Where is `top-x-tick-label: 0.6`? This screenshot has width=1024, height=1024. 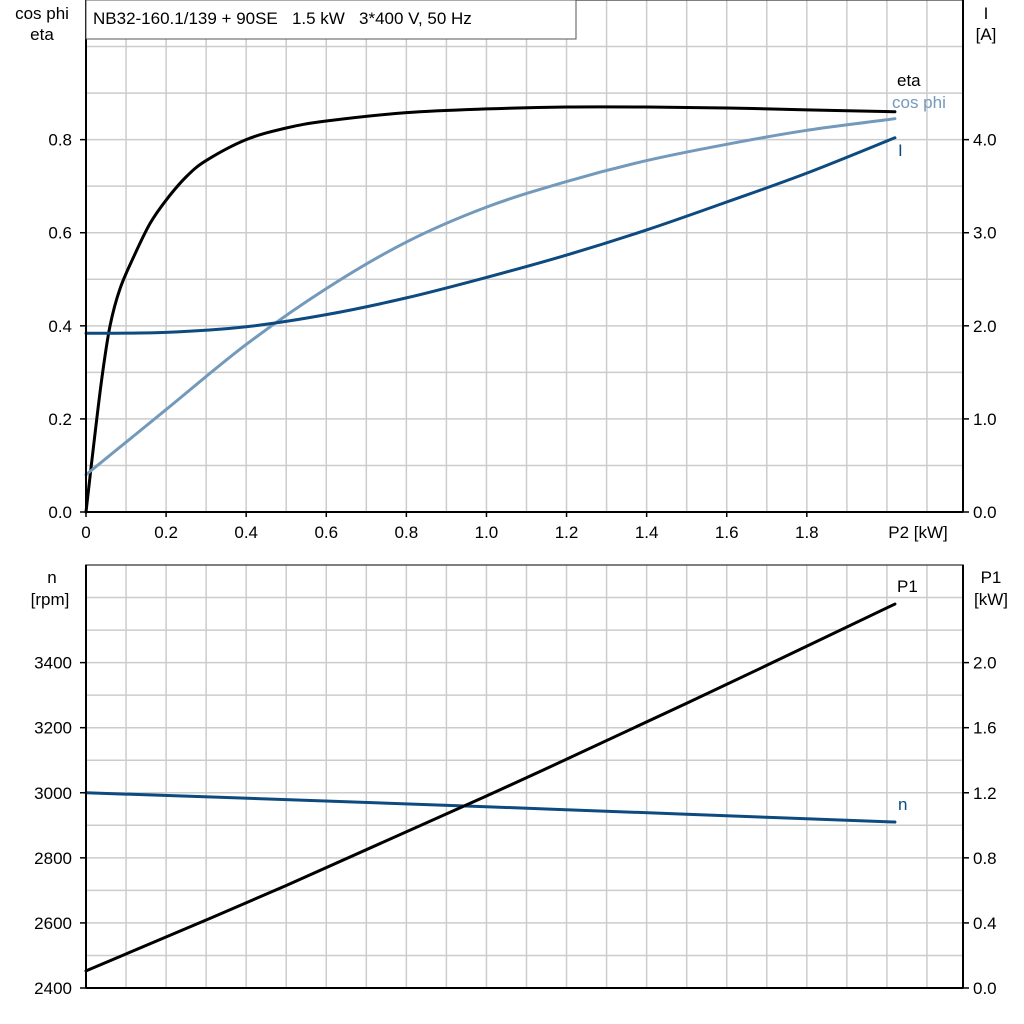 top-x-tick-label: 0.6 is located at coordinates (326, 532).